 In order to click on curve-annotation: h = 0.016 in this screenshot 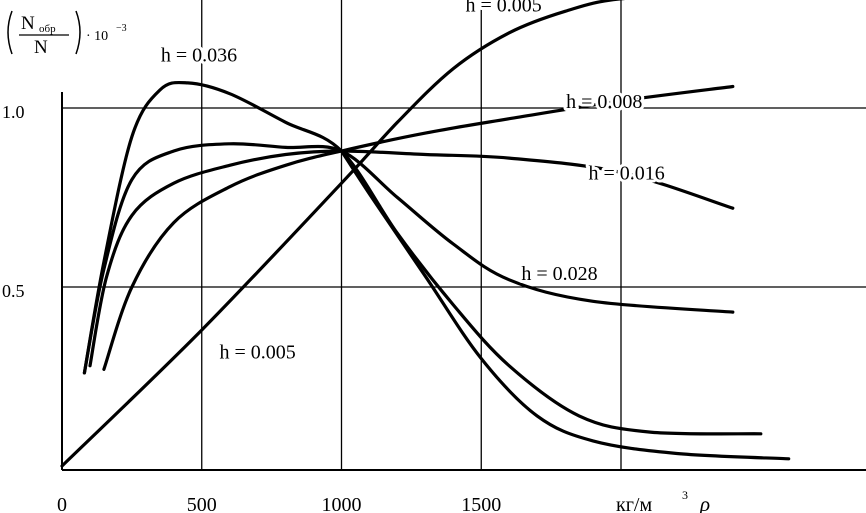, I will do `click(626, 174)`.